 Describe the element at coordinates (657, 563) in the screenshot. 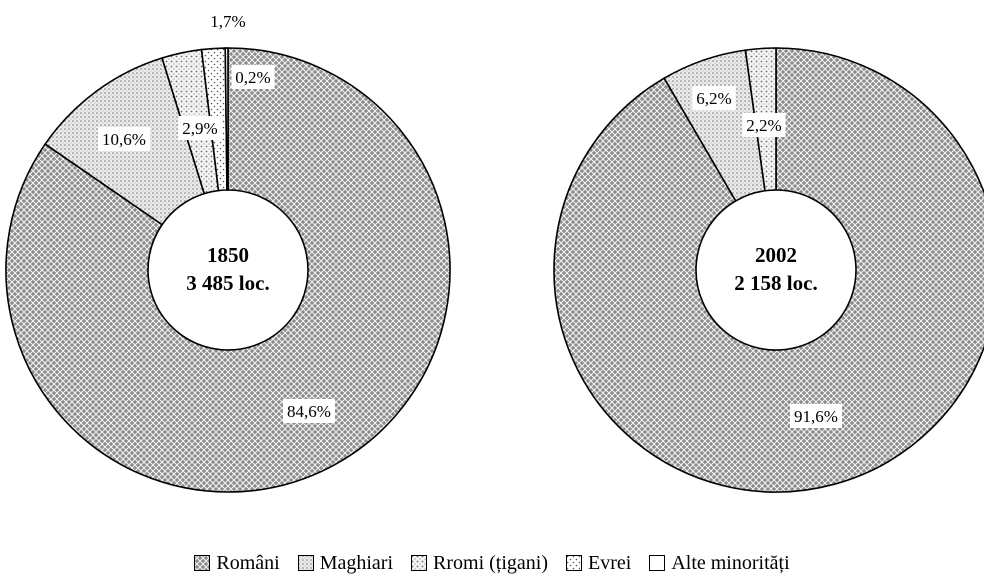

I see `legend-swatch-alte` at that location.